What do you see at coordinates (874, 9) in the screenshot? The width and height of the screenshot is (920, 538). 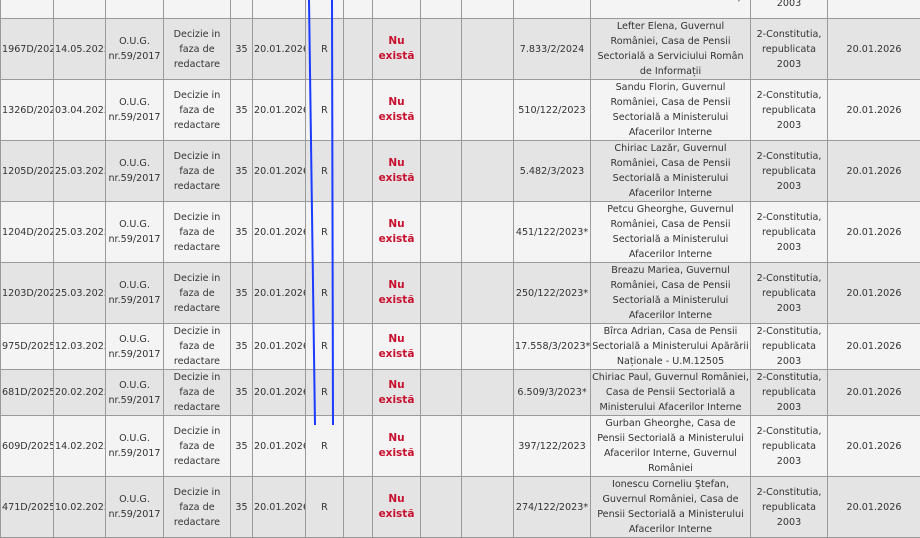 I see `publication-date-cell` at bounding box center [874, 9].